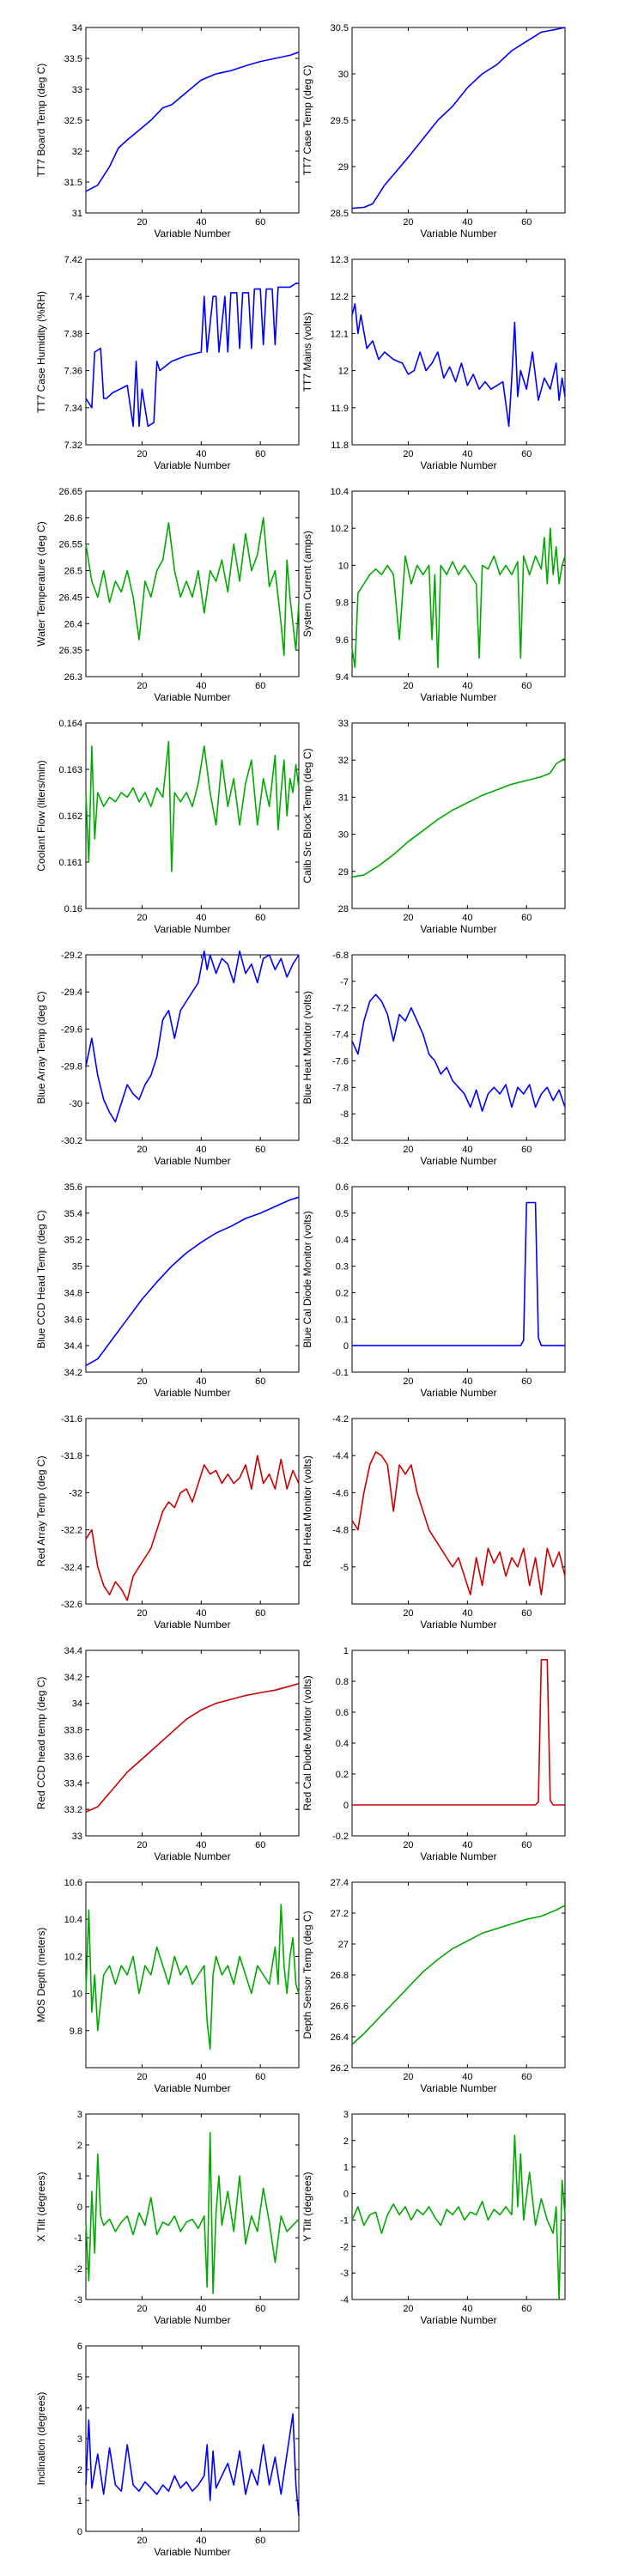 This screenshot has width=644, height=2576. What do you see at coordinates (77, 214) in the screenshot?
I see `y-tick-label: 31` at bounding box center [77, 214].